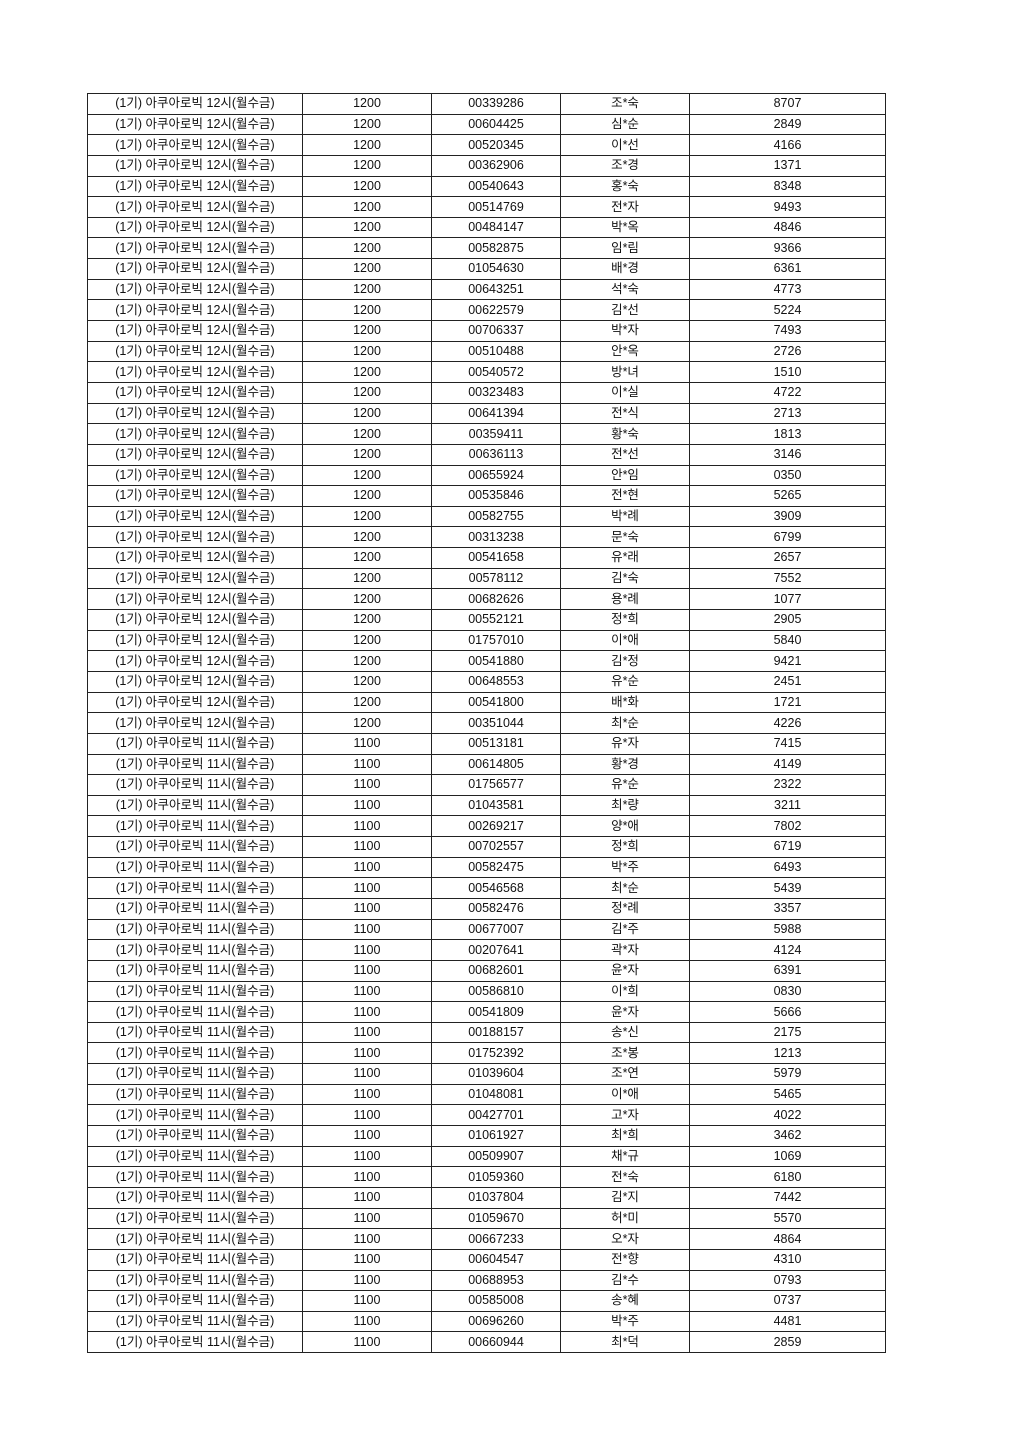 The image size is (1024, 1448). I want to click on phone-last4-cell: 2726, so click(787, 351).